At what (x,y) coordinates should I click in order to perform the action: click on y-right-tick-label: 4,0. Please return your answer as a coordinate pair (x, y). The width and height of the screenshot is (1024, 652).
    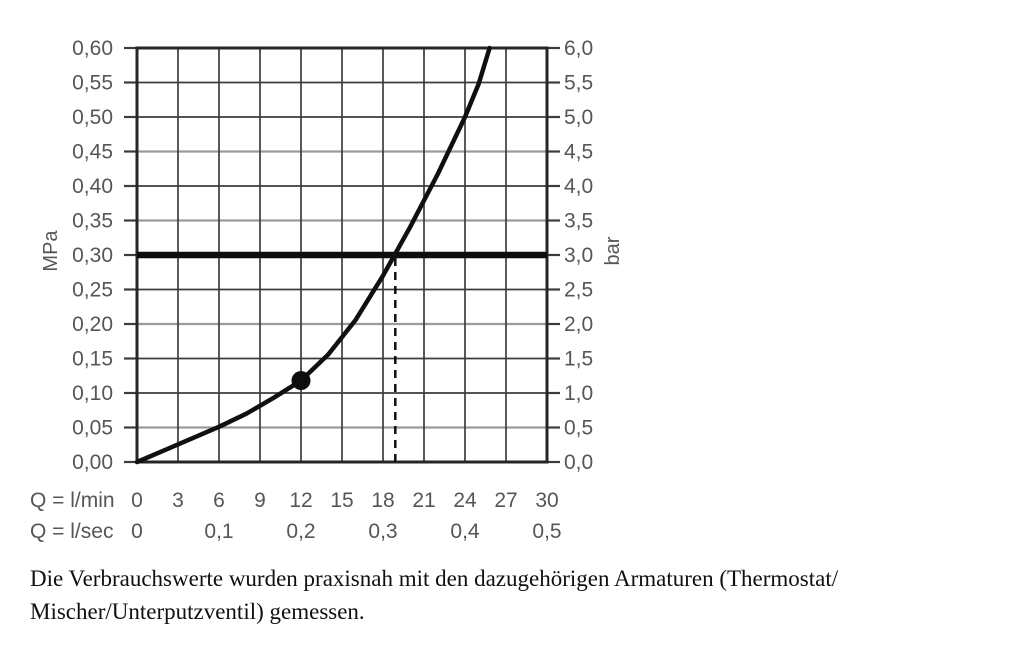
    Looking at the image, I should click on (578, 186).